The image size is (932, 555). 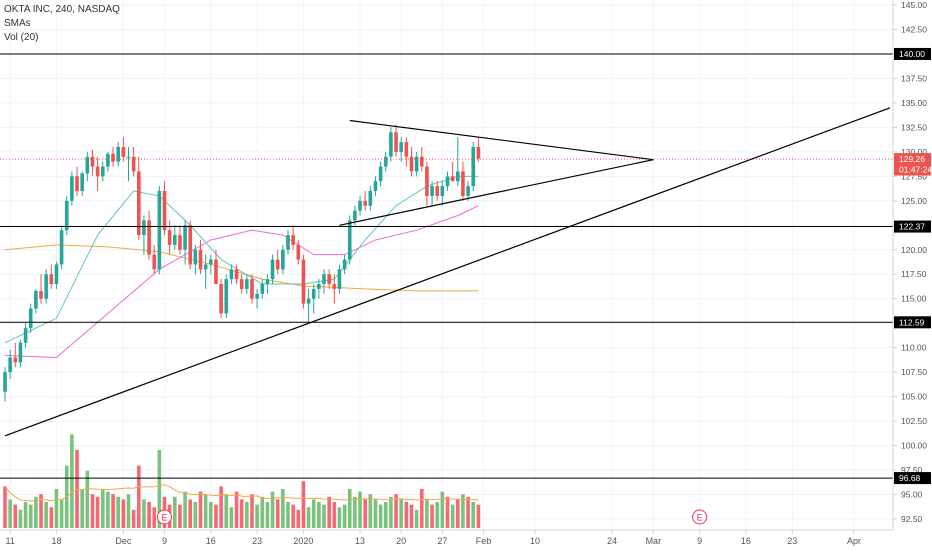 What do you see at coordinates (21, 37) in the screenshot?
I see `volume-label: Vol (20)` at bounding box center [21, 37].